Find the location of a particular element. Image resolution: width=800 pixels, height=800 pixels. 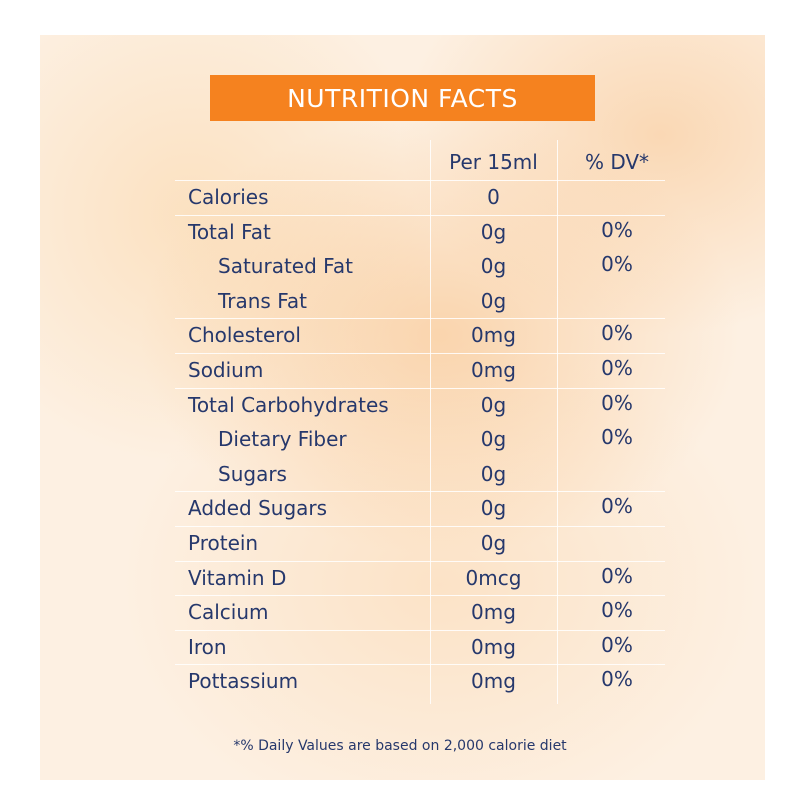

amount: 0 is located at coordinates (493, 197).